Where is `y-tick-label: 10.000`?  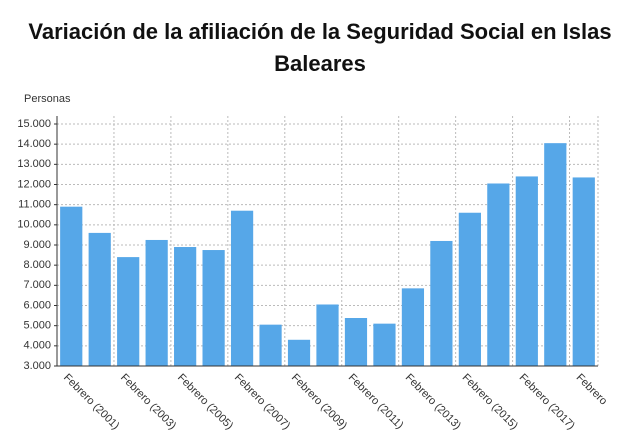
y-tick-label: 10.000 is located at coordinates (34, 225).